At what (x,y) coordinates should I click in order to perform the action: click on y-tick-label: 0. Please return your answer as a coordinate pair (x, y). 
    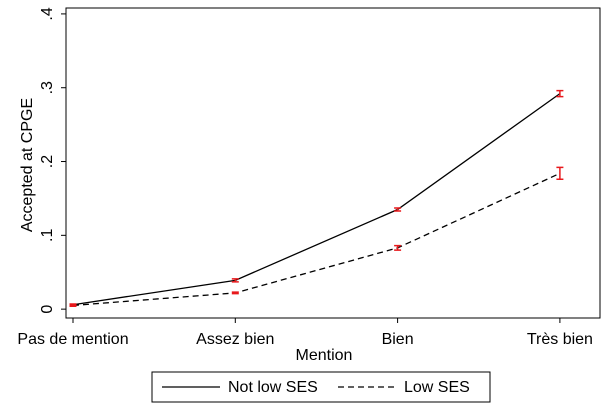
    Looking at the image, I should click on (47, 309).